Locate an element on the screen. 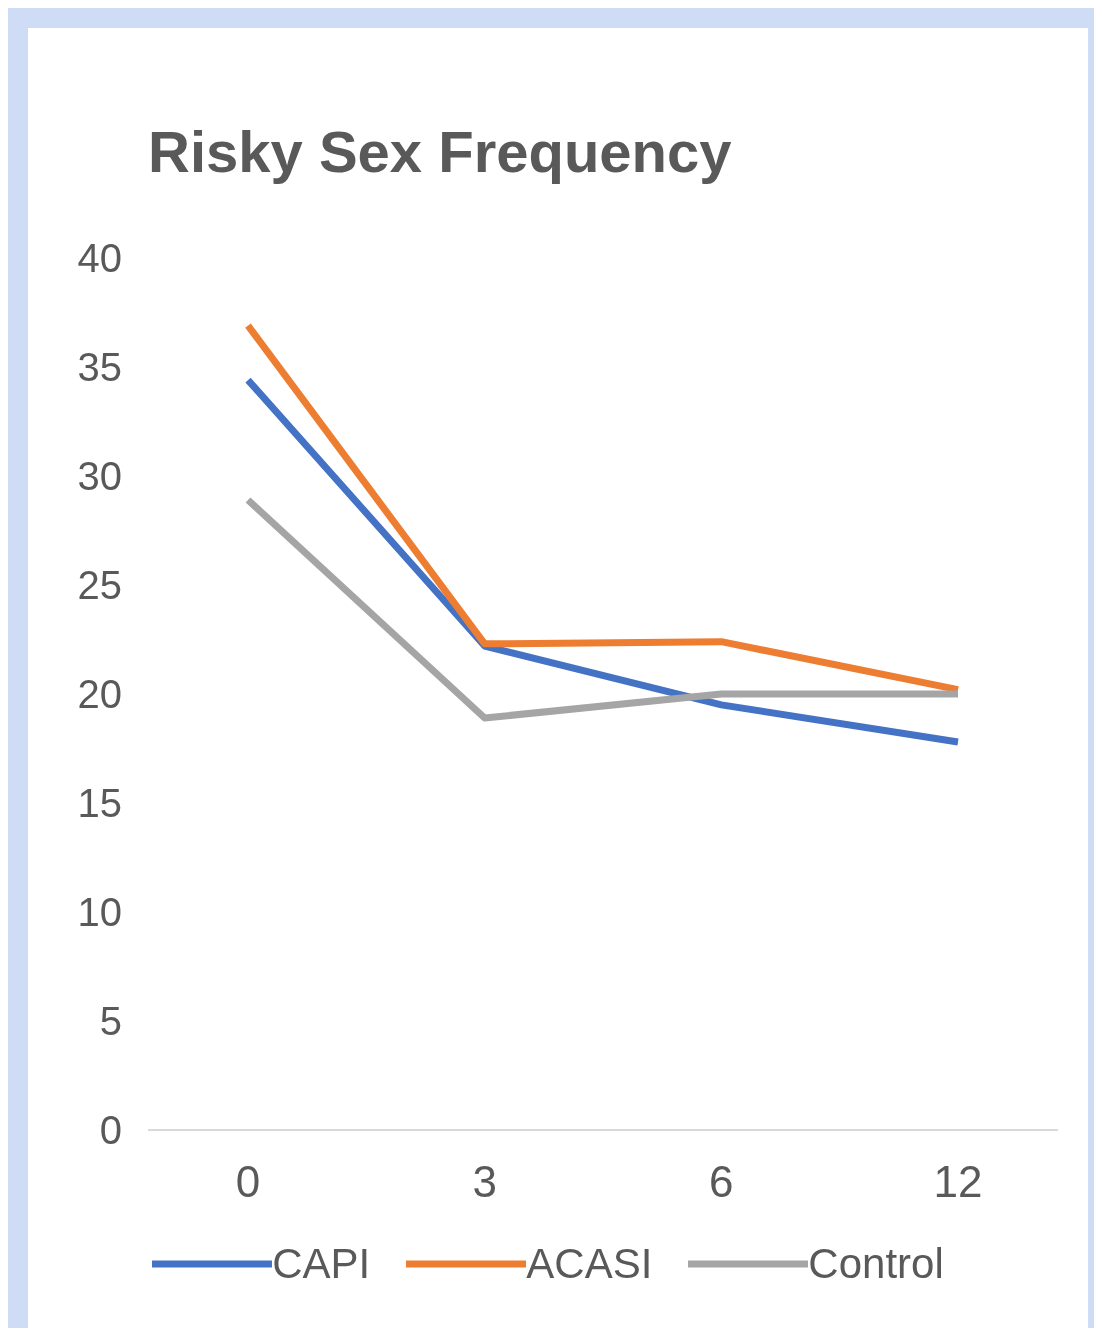 The height and width of the screenshot is (1338, 1102). y-tick-label: 10 is located at coordinates (99, 912).